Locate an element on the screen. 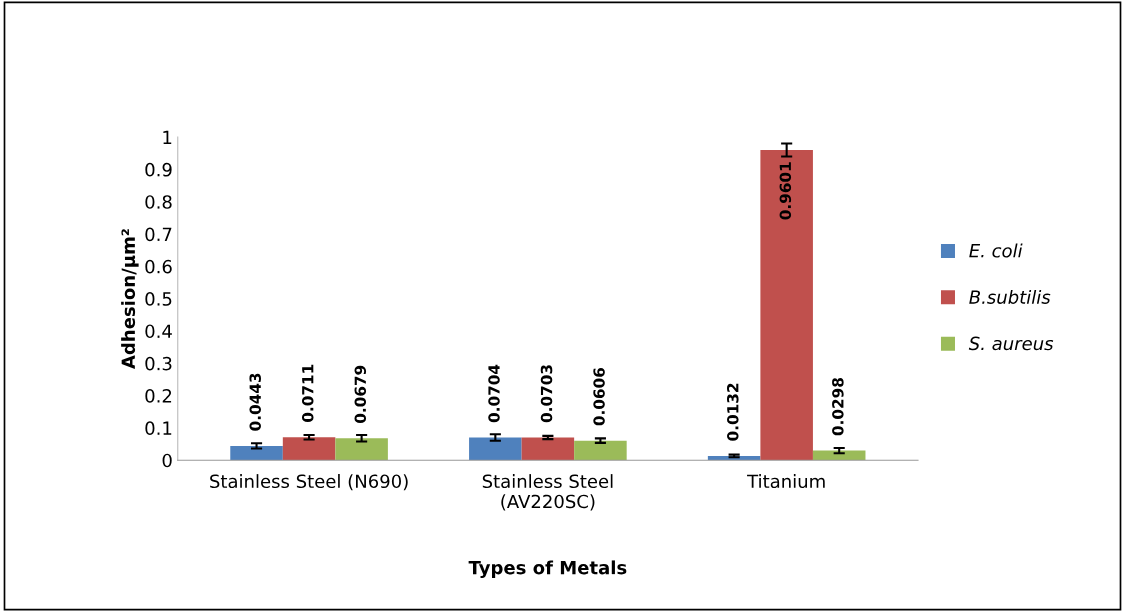 Image resolution: width=1125 pixels, height=612 pixels. y-tick-label: 0.3 is located at coordinates (158, 363).